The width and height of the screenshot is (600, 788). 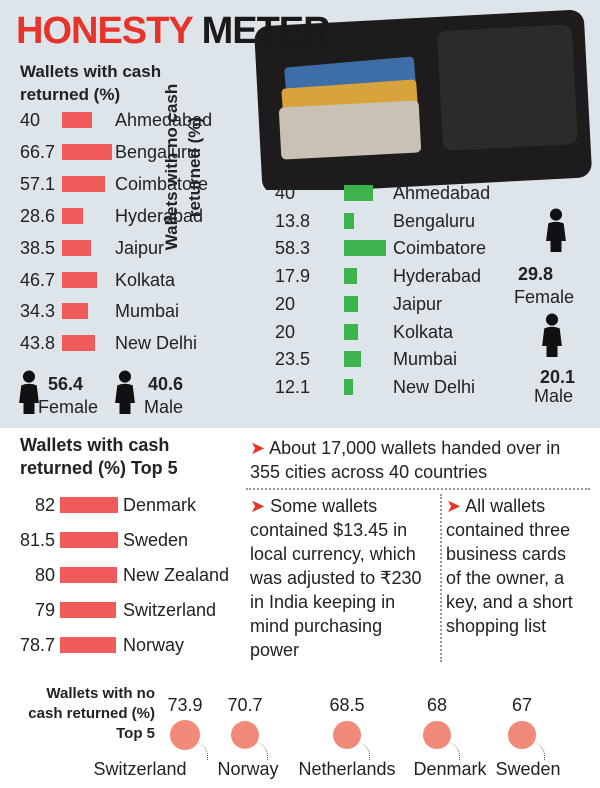 I want to click on title-word: HONESTY, so click(x=104, y=31).